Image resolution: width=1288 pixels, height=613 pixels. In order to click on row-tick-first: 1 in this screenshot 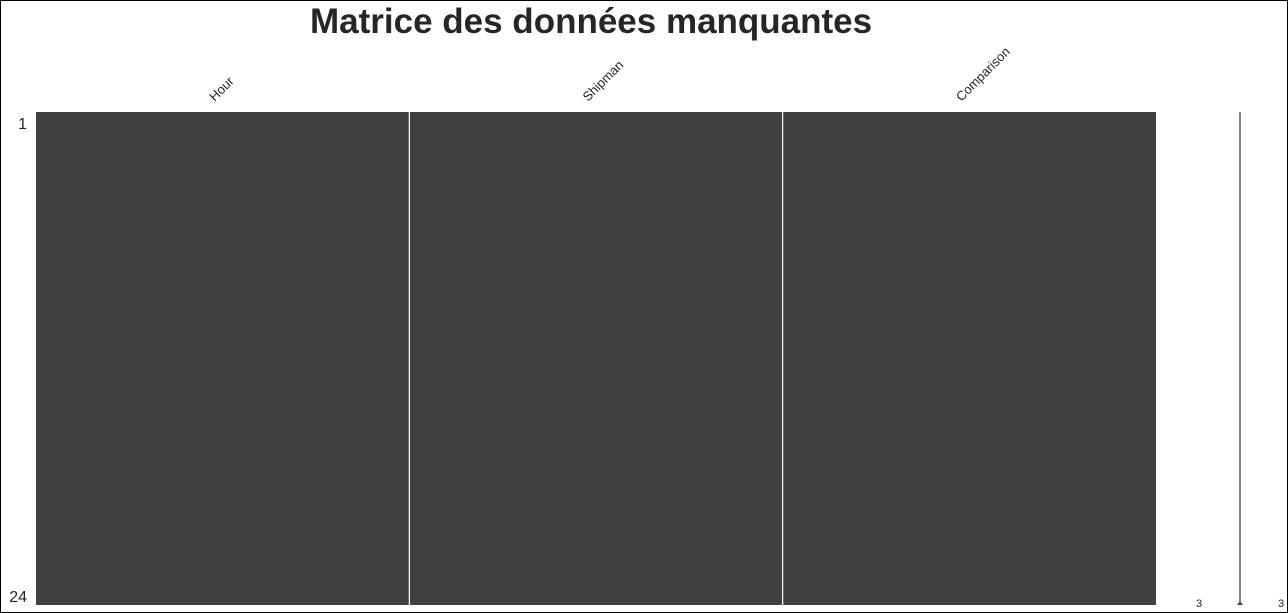, I will do `click(22, 124)`.